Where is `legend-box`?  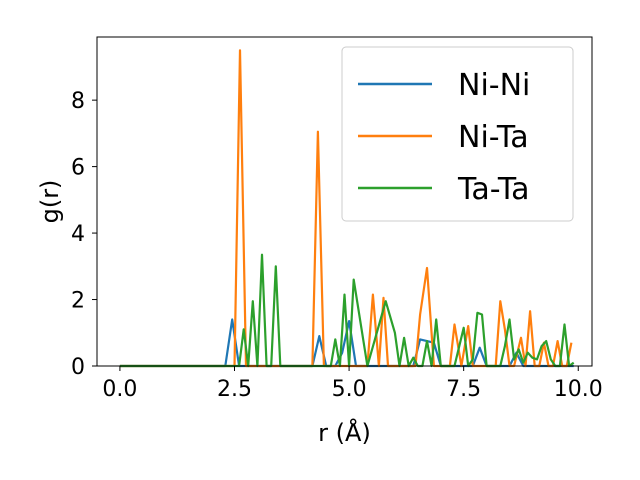
legend-box is located at coordinates (457, 134).